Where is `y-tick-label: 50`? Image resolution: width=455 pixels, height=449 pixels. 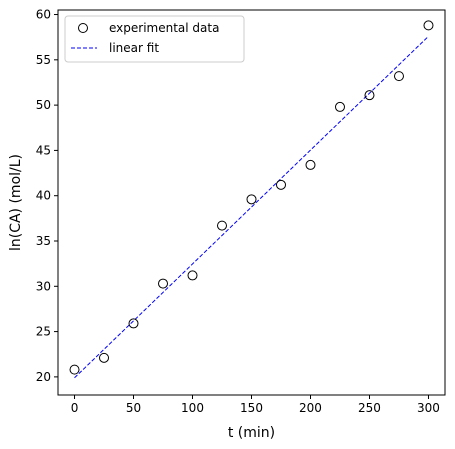 y-tick-label: 50 is located at coordinates (43, 105).